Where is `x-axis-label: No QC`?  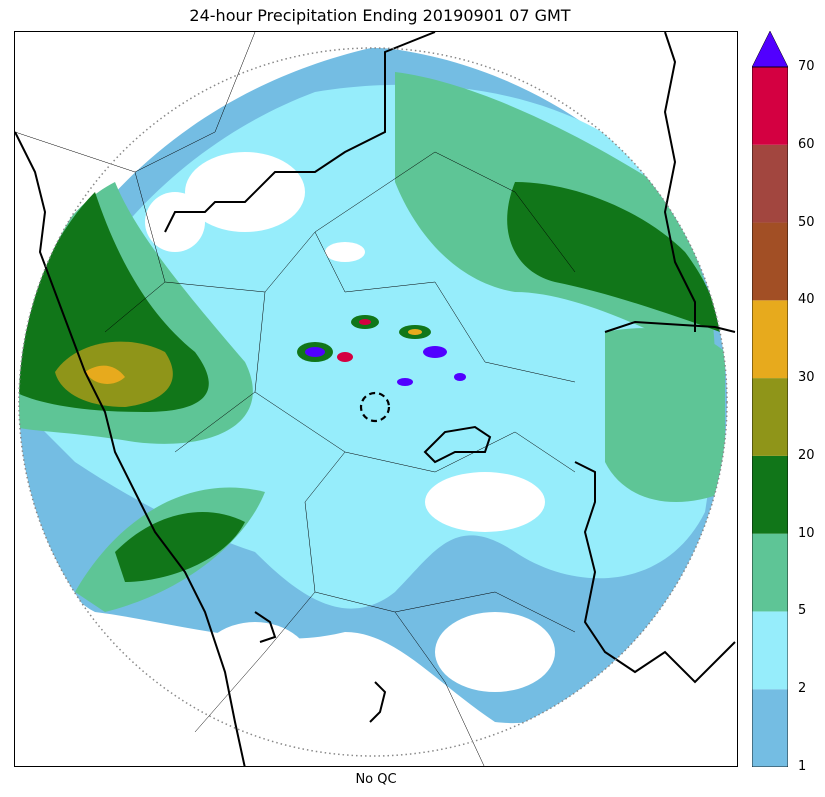
x-axis-label: No QC is located at coordinates (376, 779).